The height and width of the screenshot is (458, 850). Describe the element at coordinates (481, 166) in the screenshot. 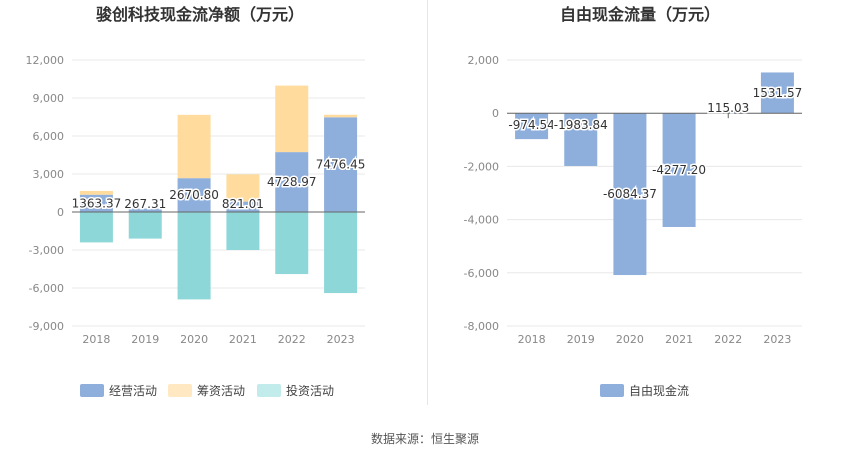

I see `y-tick-label: -2,000` at that location.